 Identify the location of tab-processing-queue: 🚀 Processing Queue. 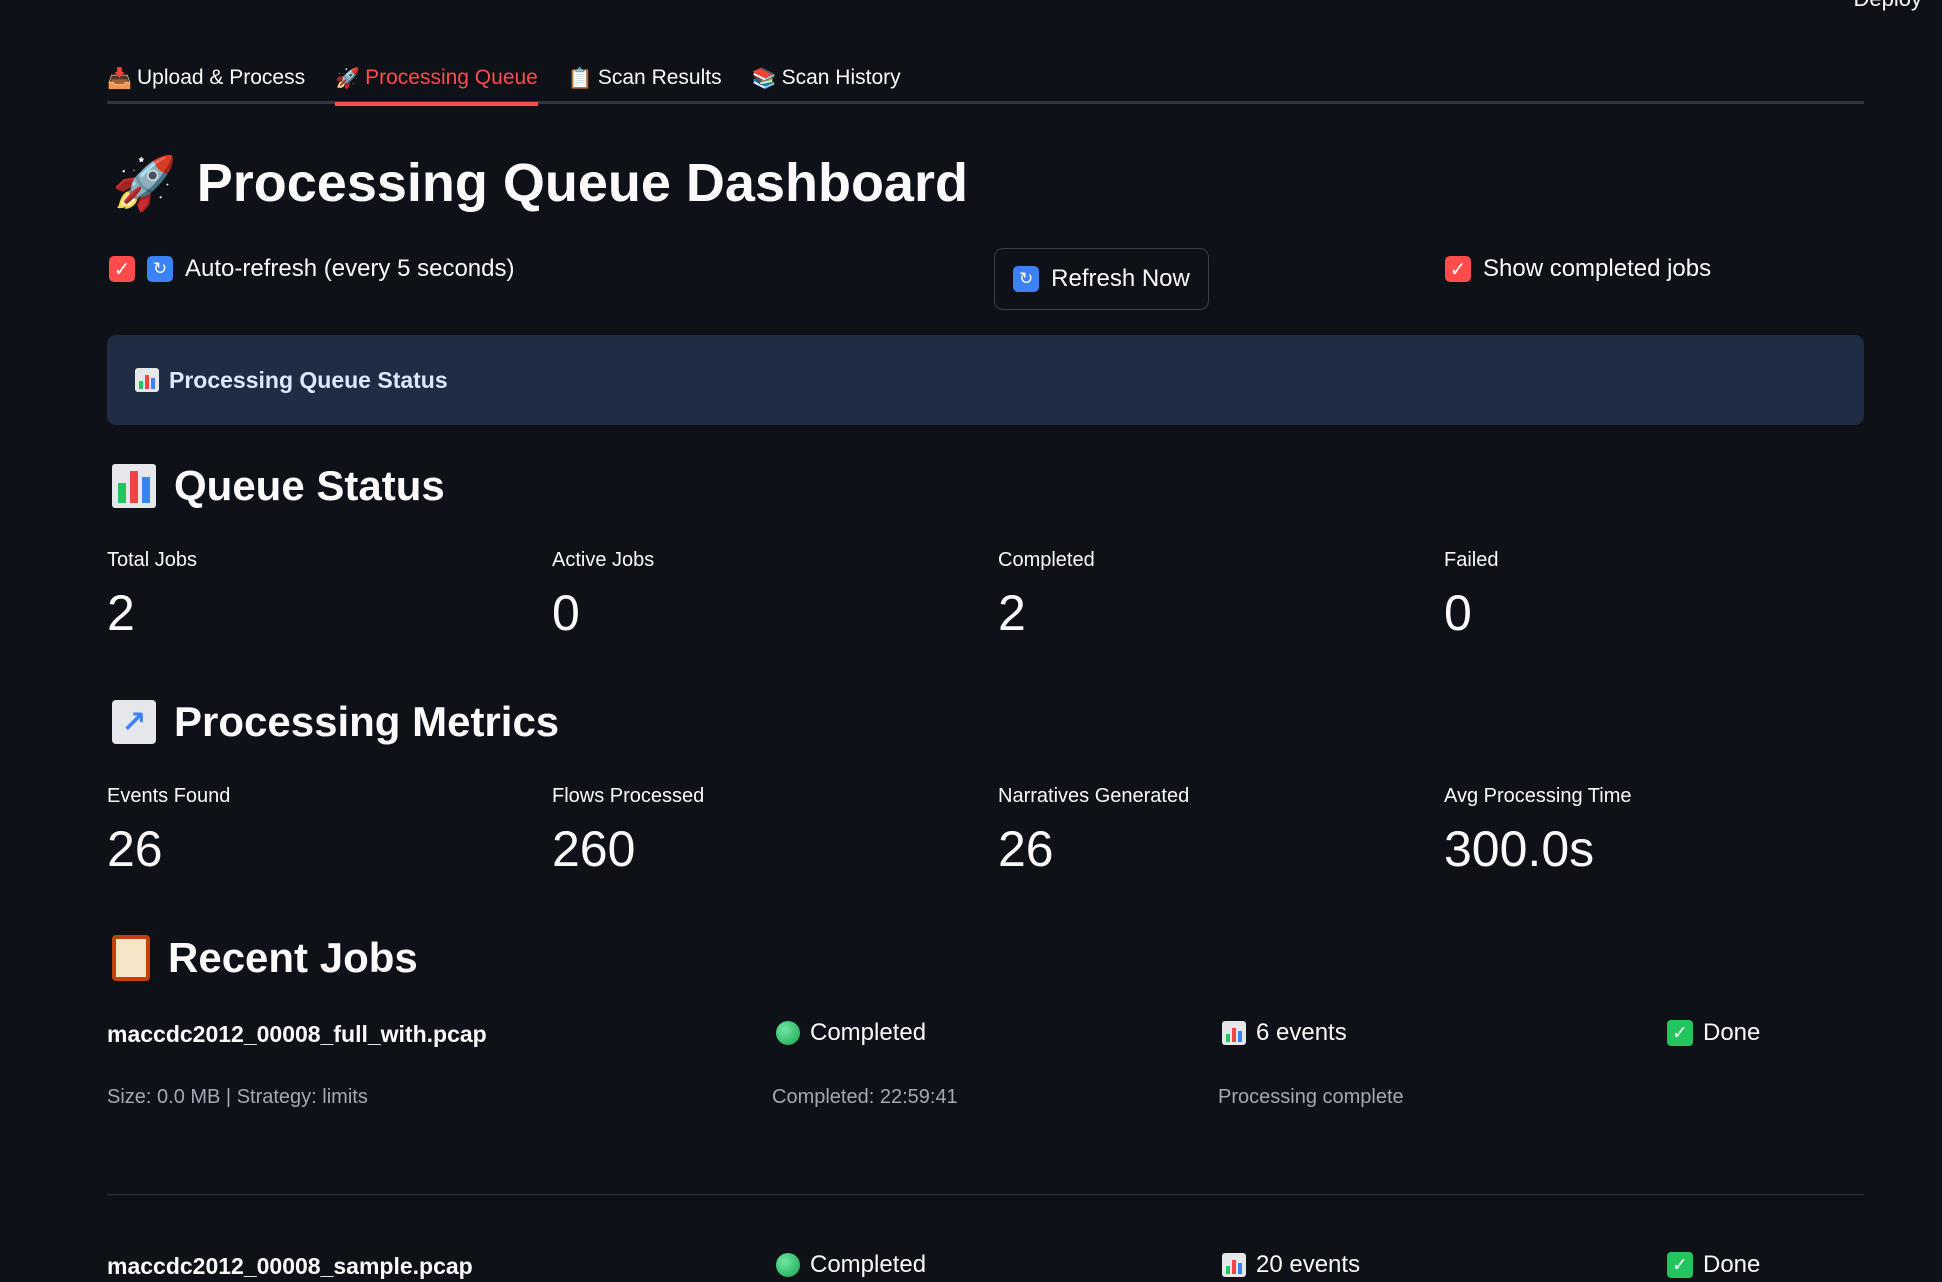
(436, 73).